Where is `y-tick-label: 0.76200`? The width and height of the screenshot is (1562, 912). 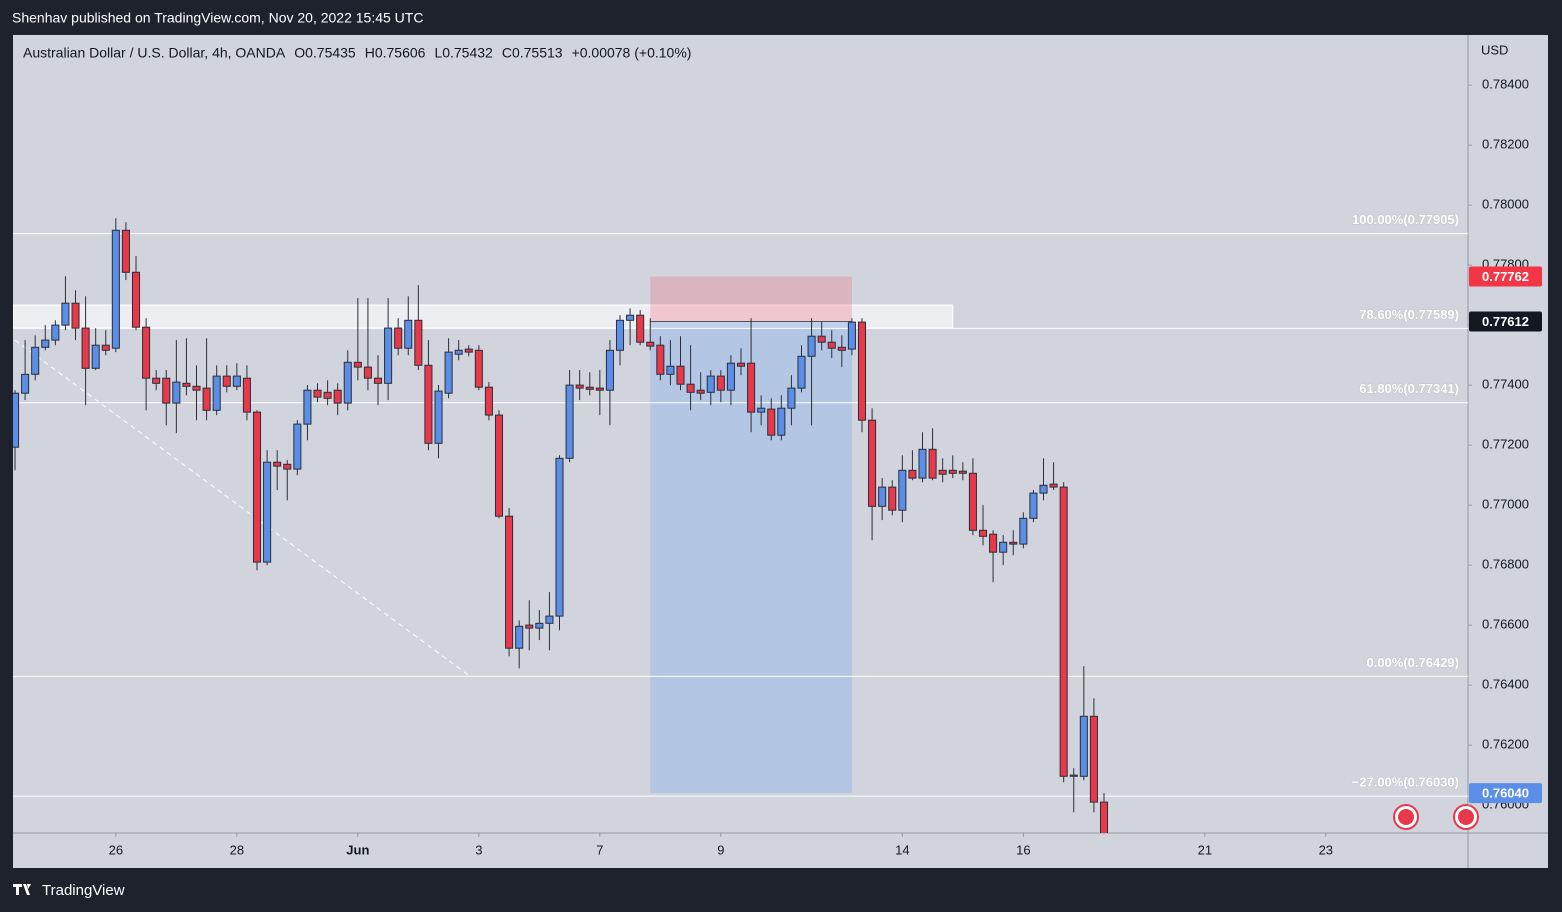
y-tick-label: 0.76200 is located at coordinates (1505, 744).